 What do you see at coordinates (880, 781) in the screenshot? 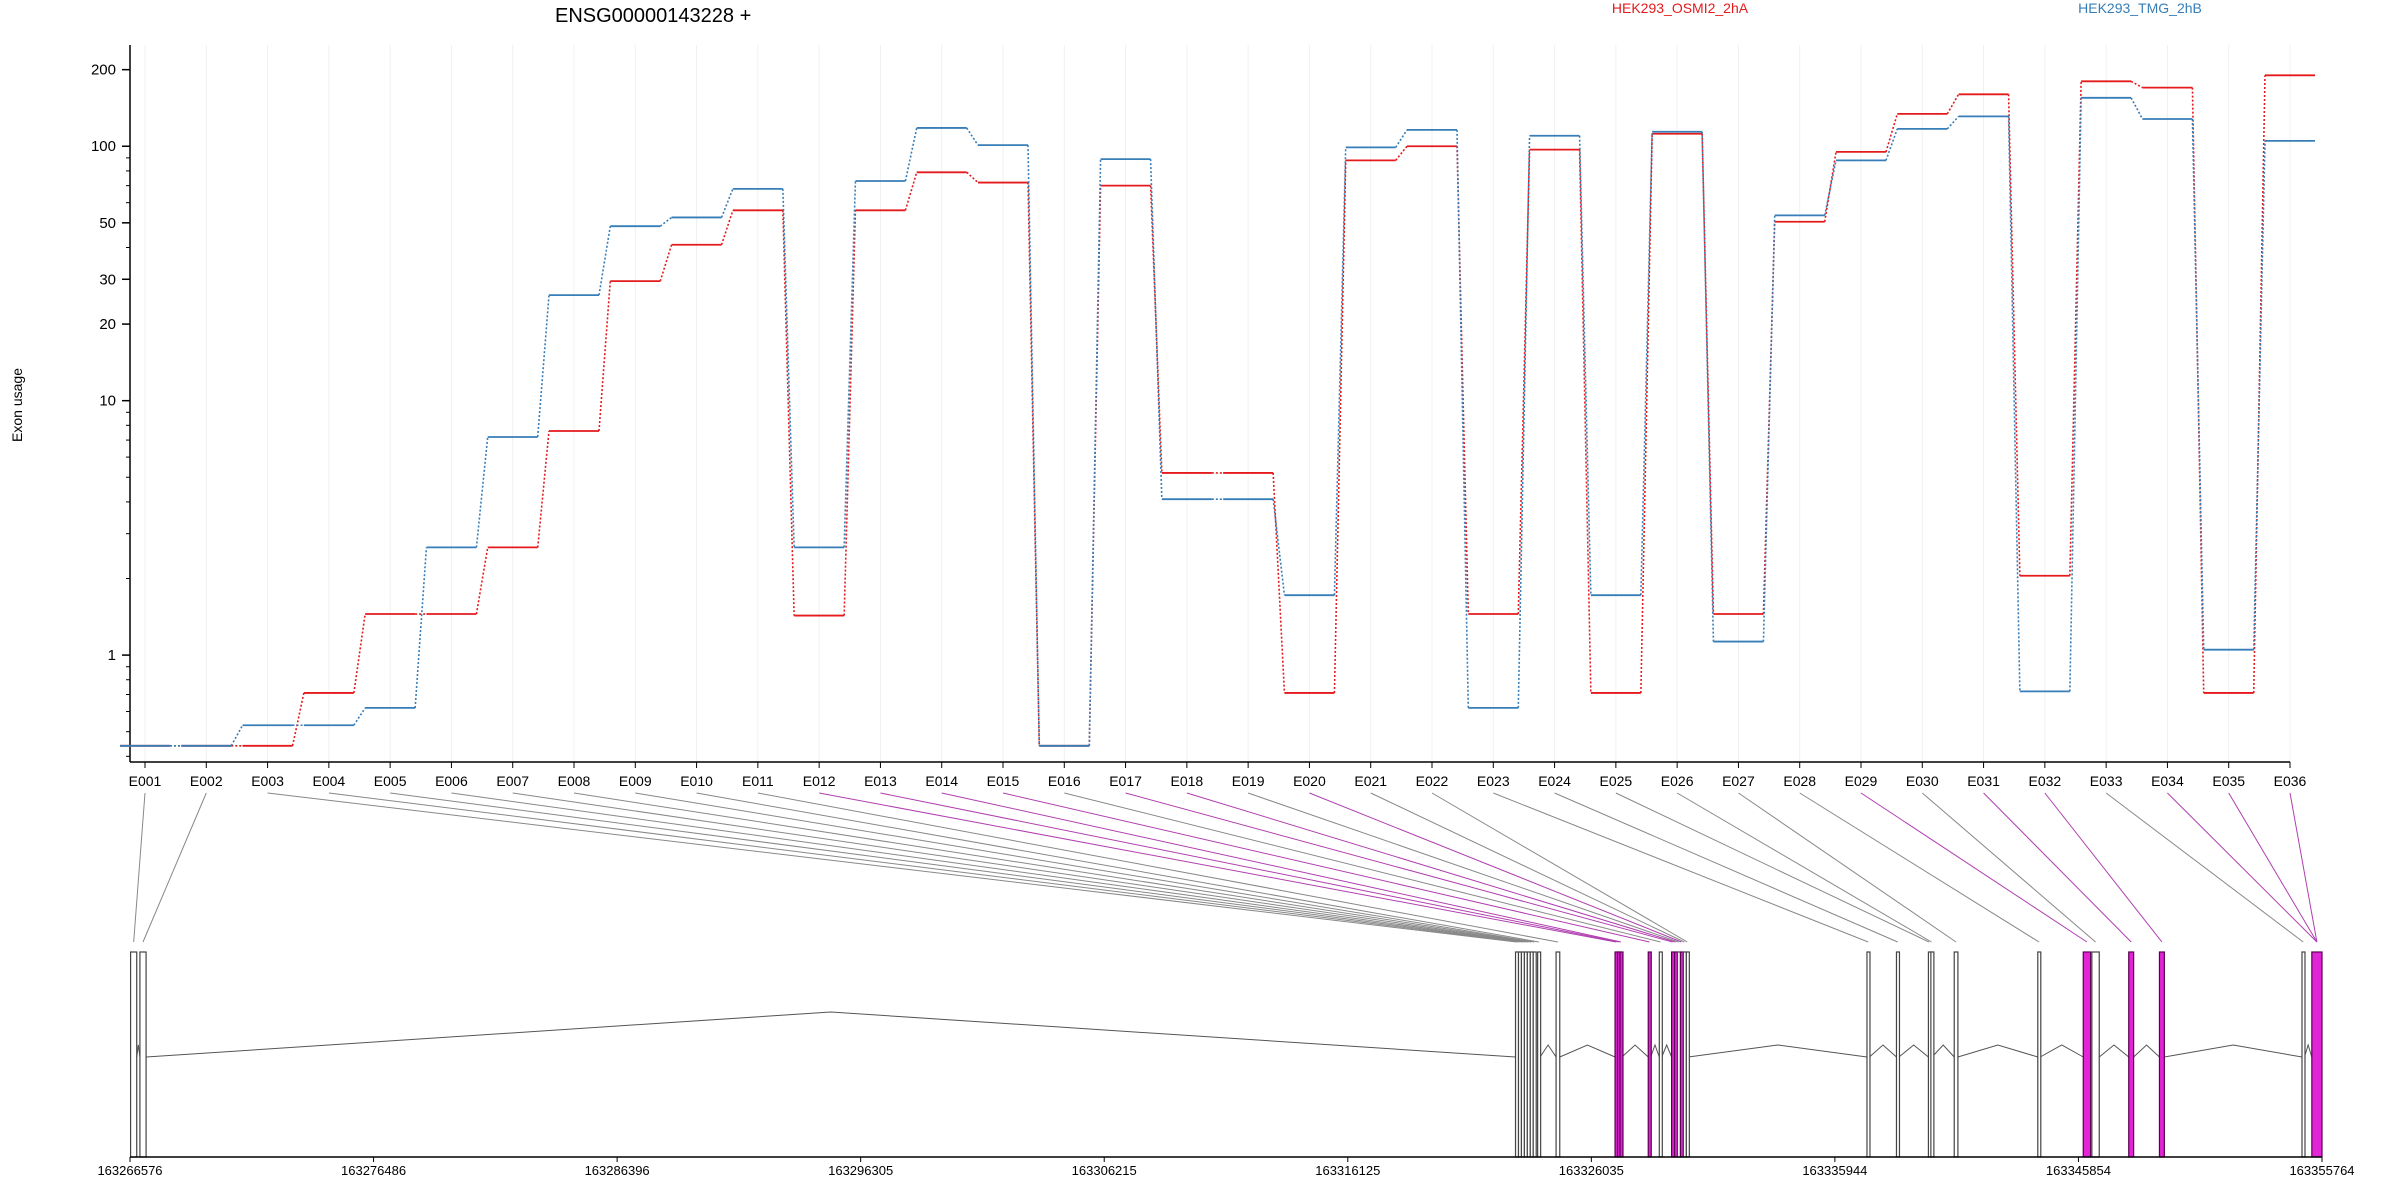
I see `x-tick-label: E013` at bounding box center [880, 781].